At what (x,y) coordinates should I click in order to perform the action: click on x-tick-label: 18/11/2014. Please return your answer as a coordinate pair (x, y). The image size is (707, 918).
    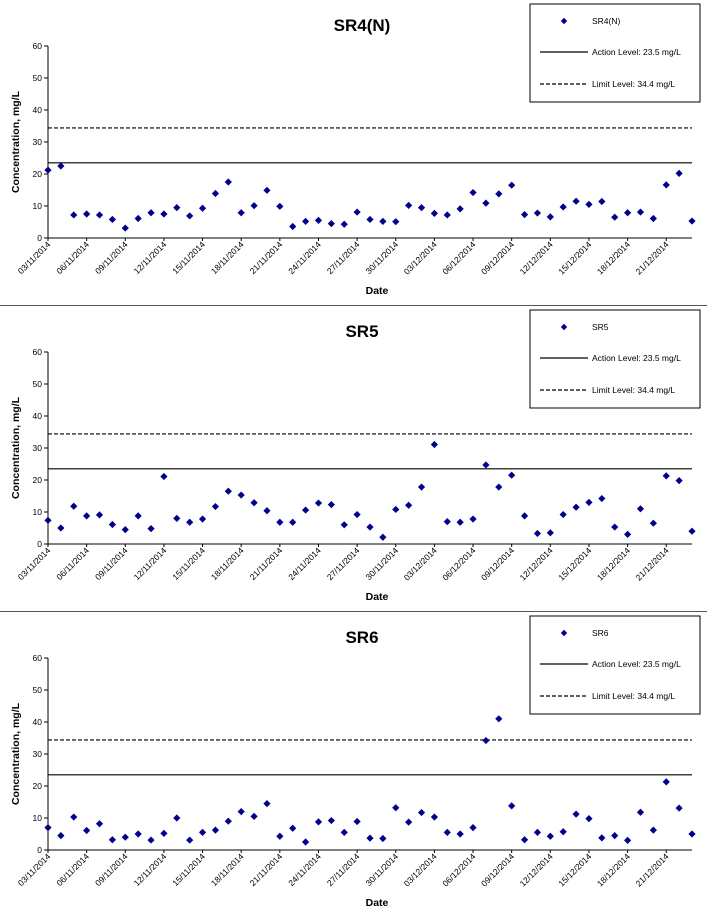
    Looking at the image, I should click on (227, 563).